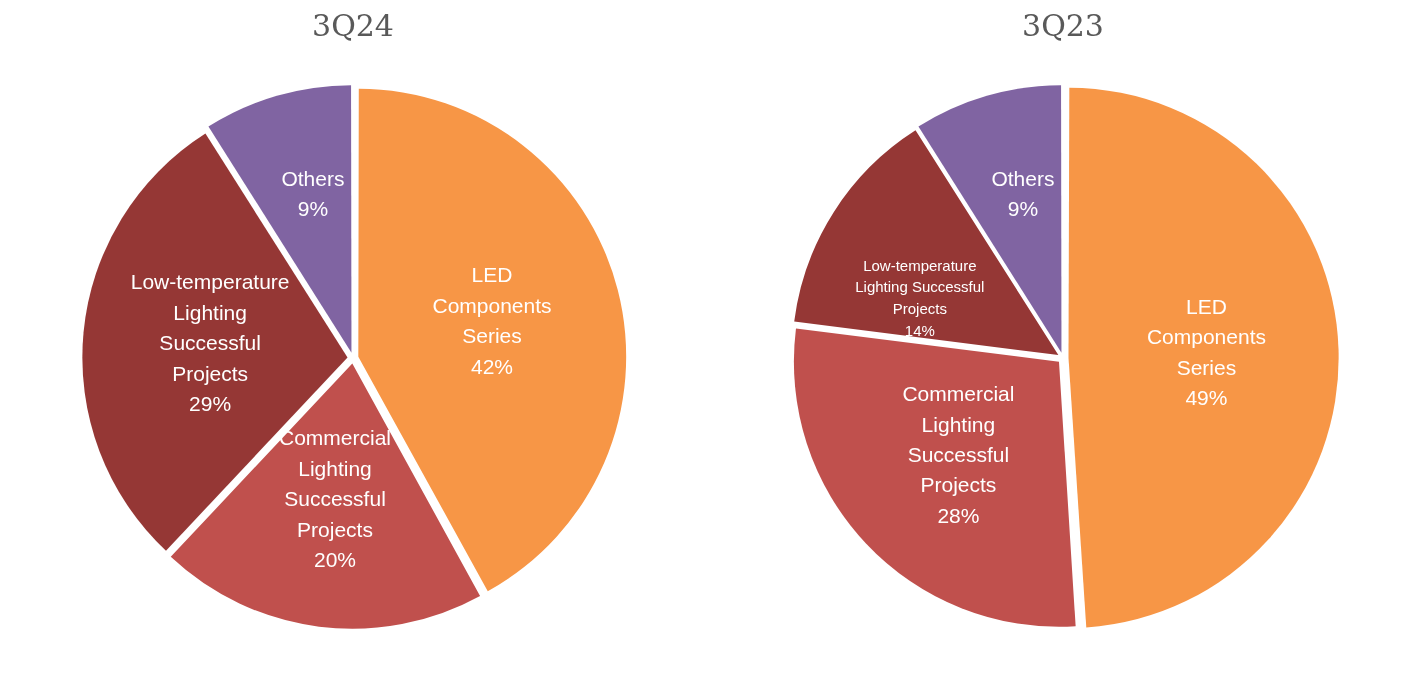 This screenshot has width=1422, height=677. What do you see at coordinates (492, 366) in the screenshot?
I see `data-label: 42%` at bounding box center [492, 366].